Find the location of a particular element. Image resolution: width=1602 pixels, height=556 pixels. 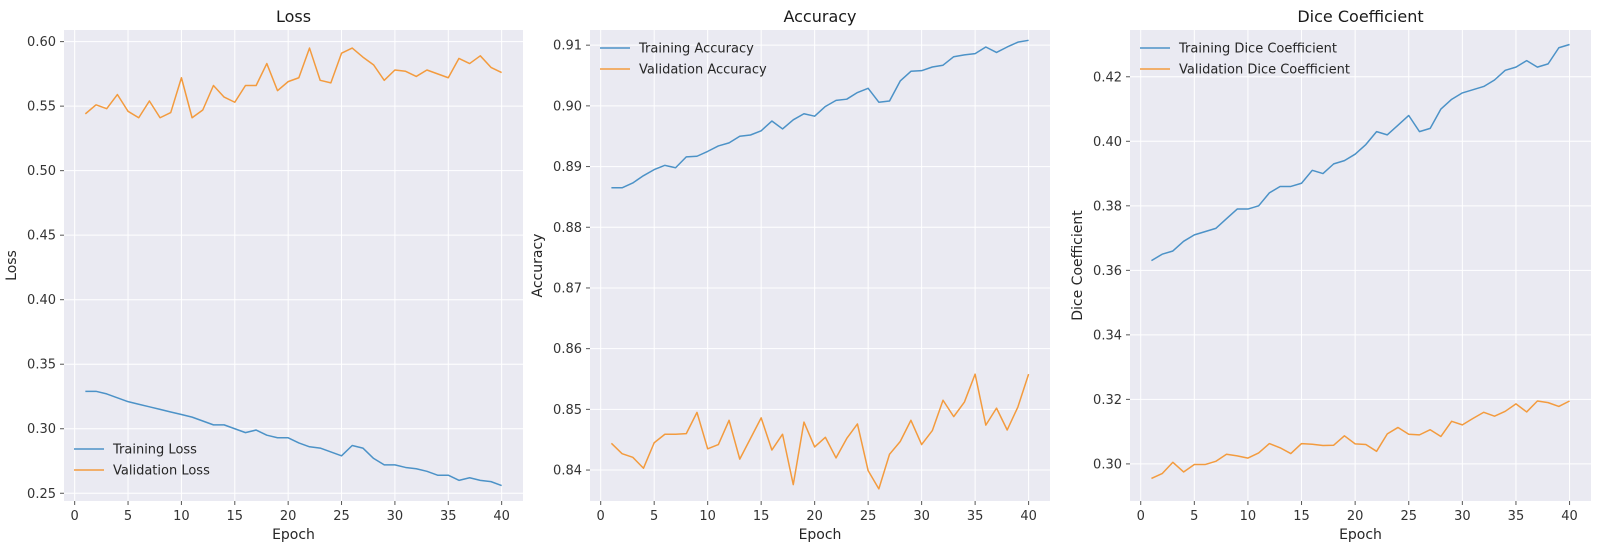

y-tick-label: 0.34 is located at coordinates (1107, 335).